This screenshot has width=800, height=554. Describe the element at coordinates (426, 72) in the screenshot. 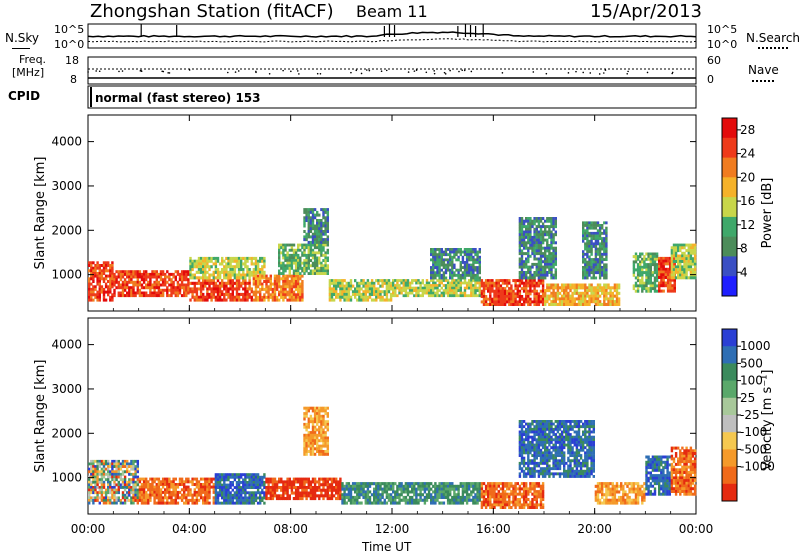

I see `freq-dot` at that location.